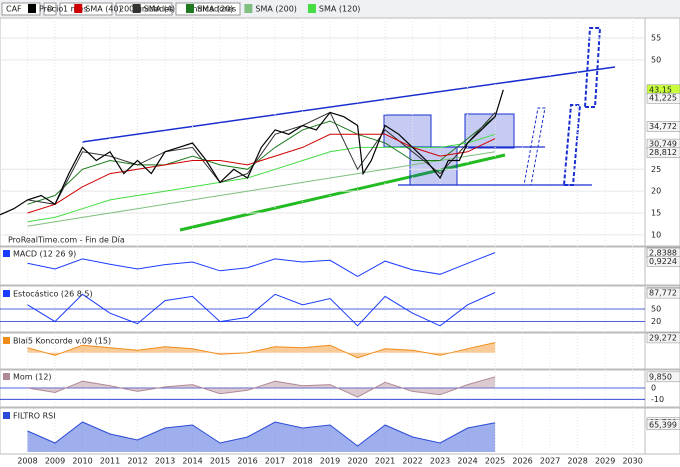 The image size is (680, 467). I want to click on x-tick-label: 2029, so click(605, 461).